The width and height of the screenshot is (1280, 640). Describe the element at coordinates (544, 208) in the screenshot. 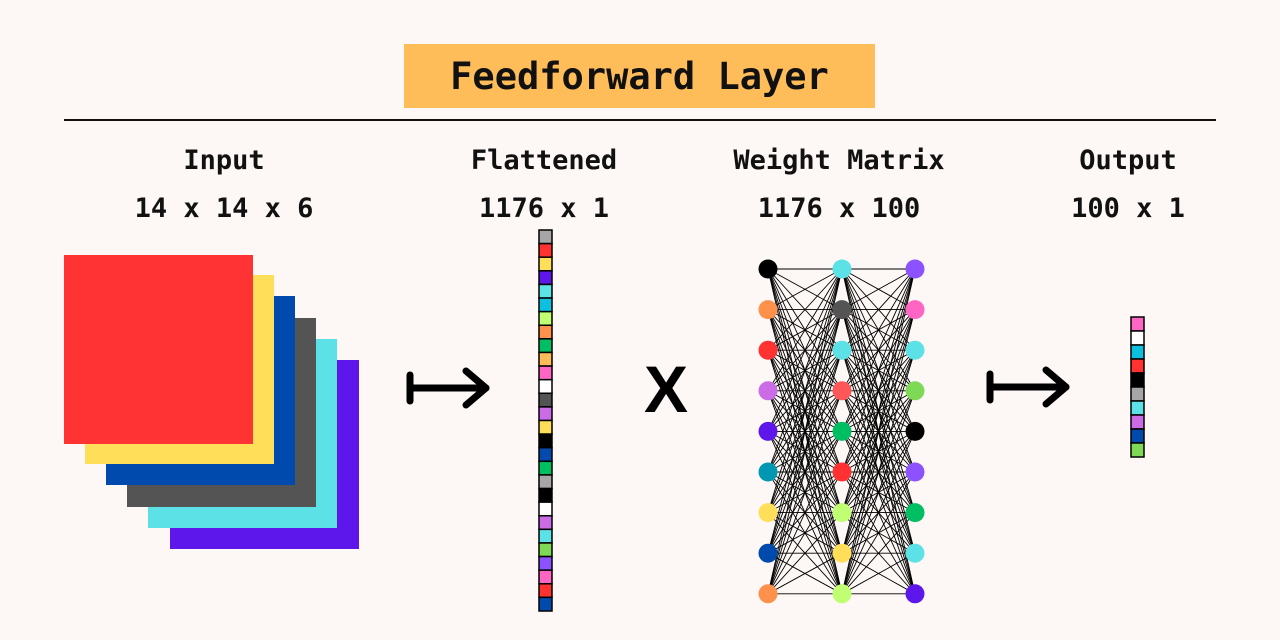

I see `flattened-dims: 1176 x 1` at that location.